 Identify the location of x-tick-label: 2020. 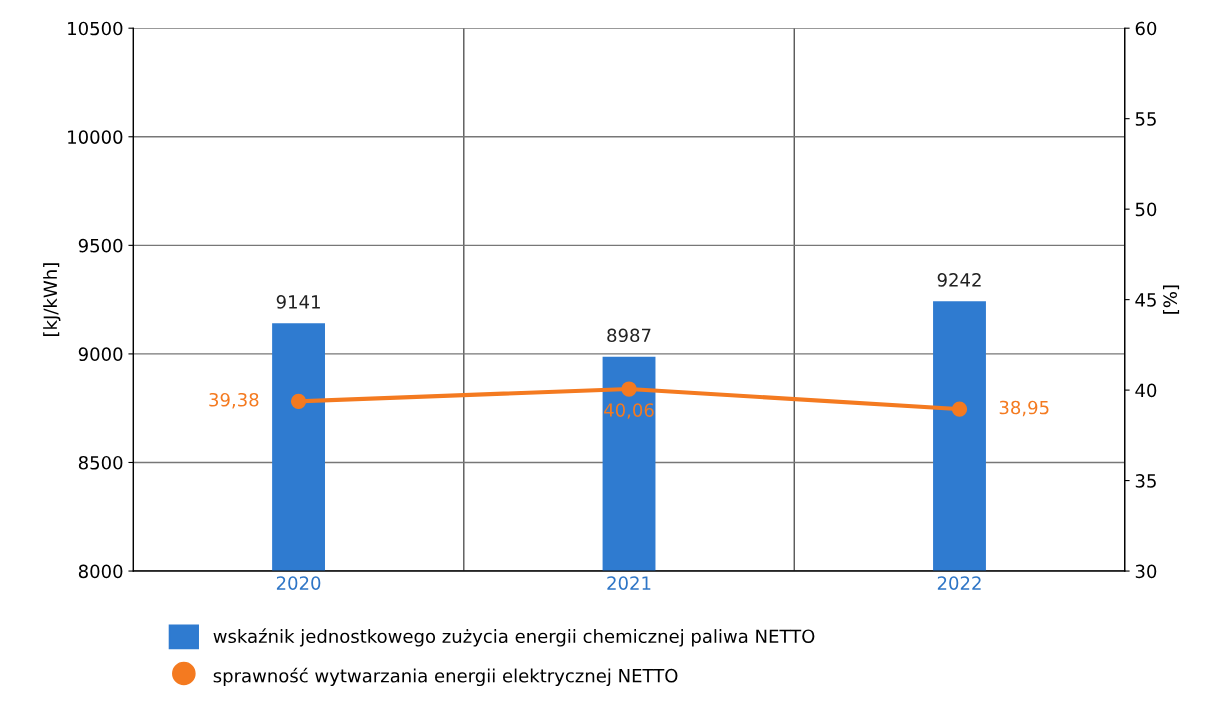
(298, 583).